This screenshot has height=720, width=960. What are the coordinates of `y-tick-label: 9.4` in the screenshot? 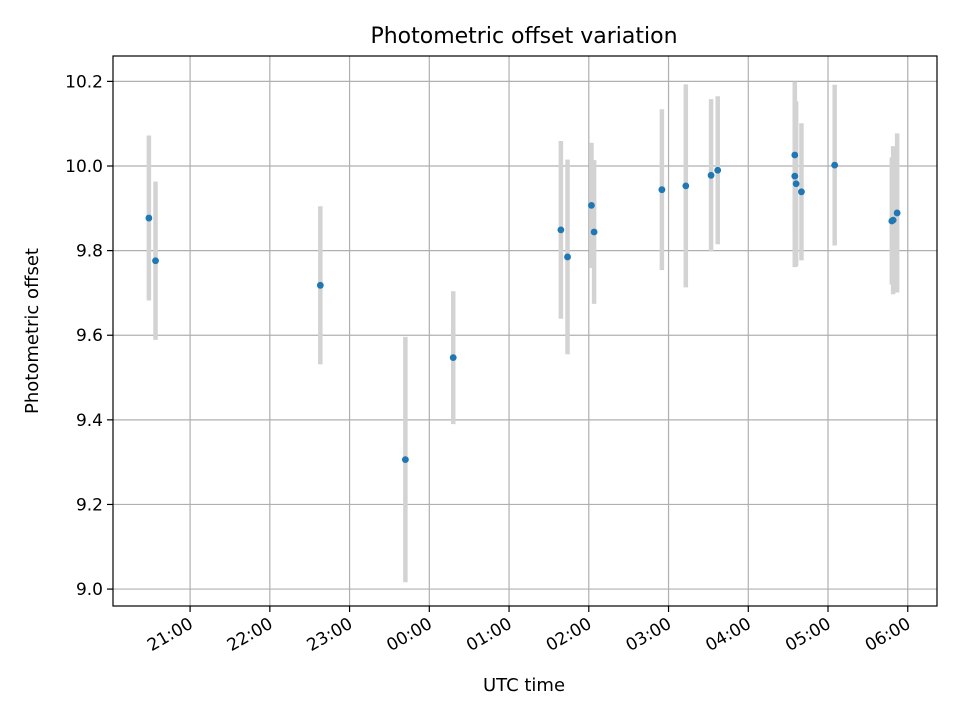 It's located at (89, 421).